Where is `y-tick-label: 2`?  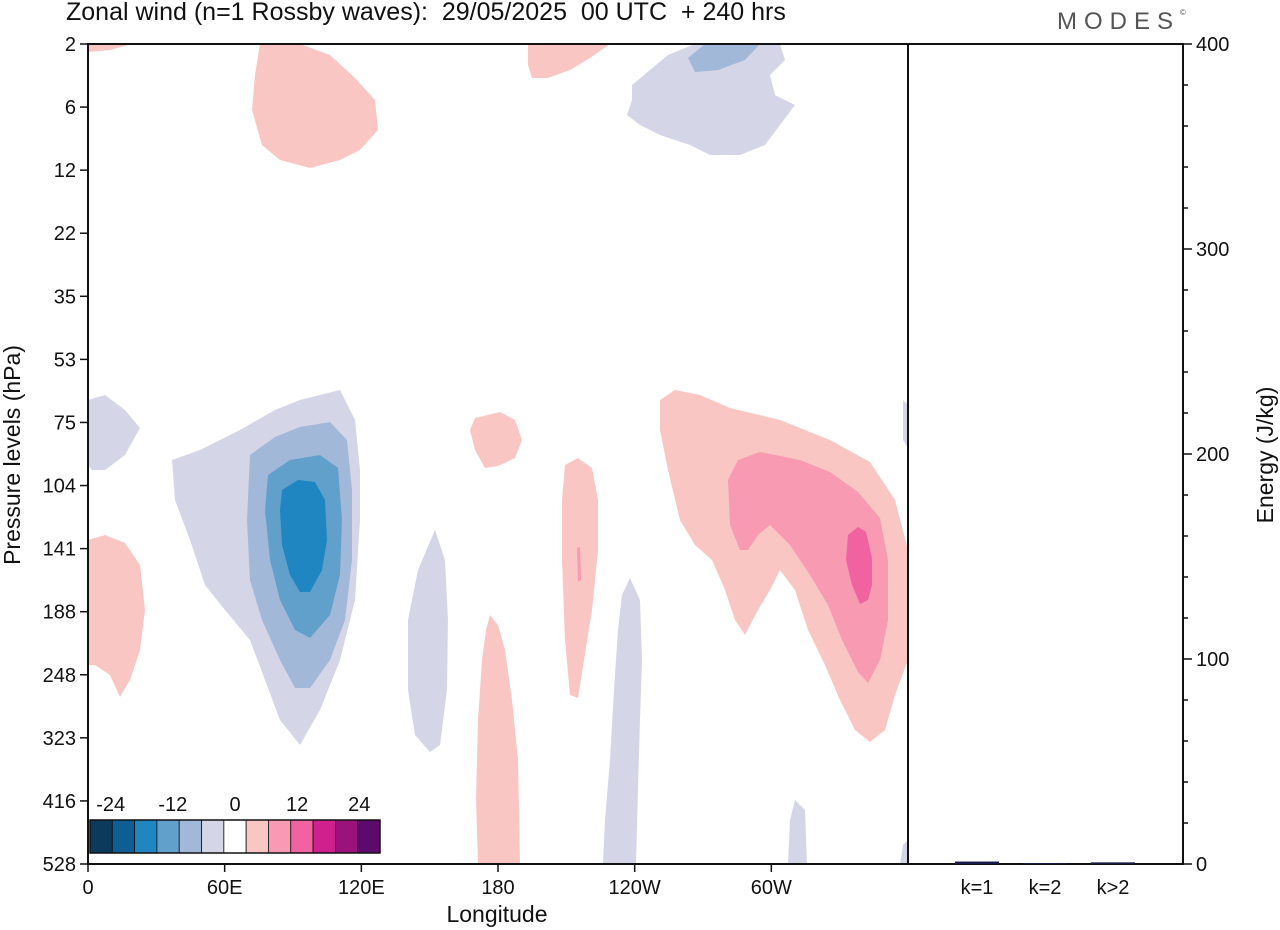 y-tick-label: 2 is located at coordinates (70, 45).